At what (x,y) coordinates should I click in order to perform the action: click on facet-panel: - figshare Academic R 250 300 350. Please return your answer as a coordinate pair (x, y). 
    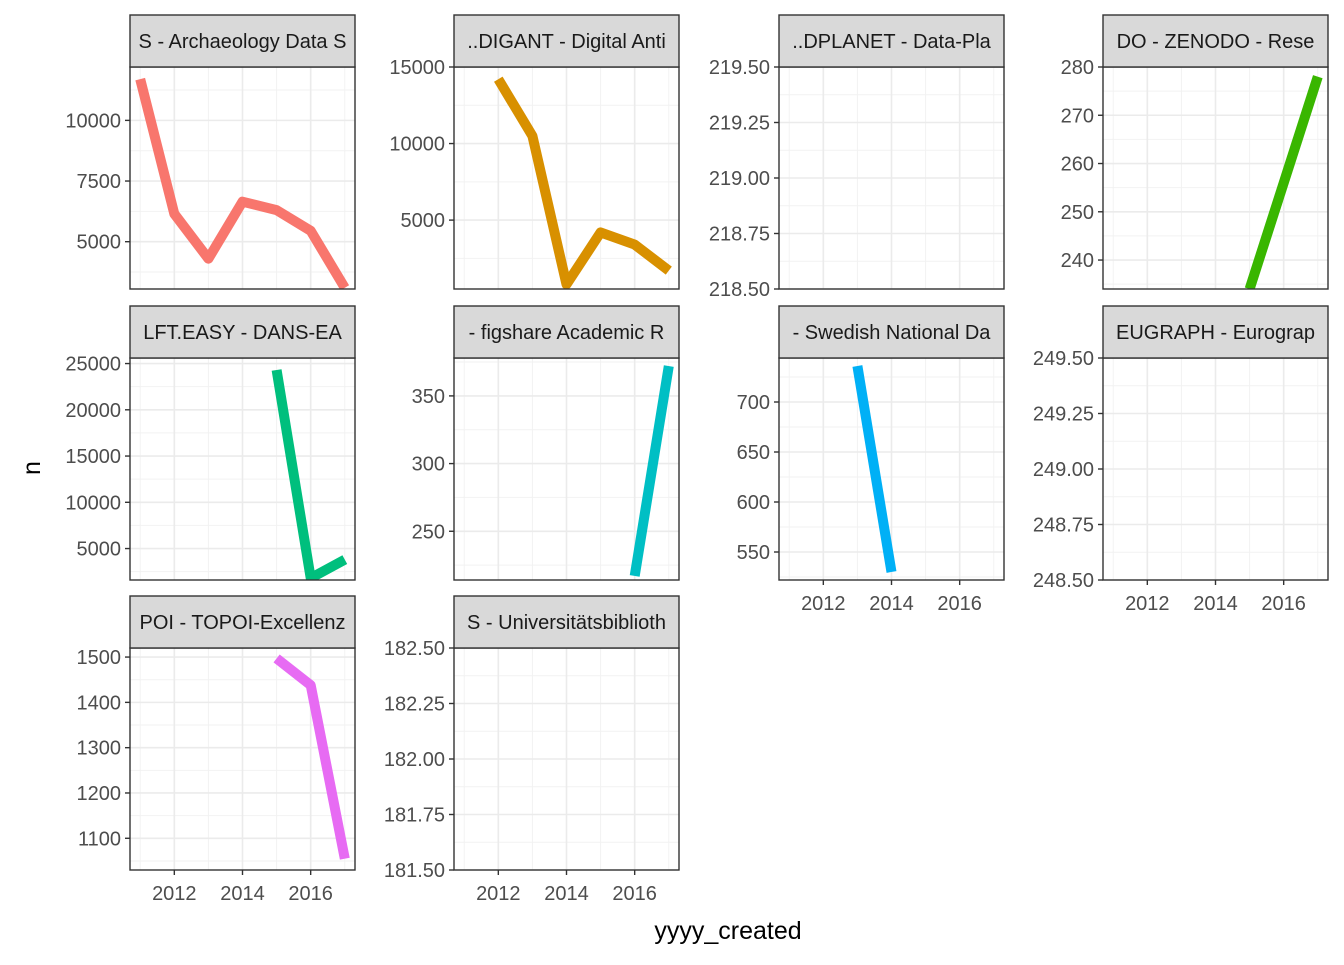
    Looking at the image, I should click on (546, 443).